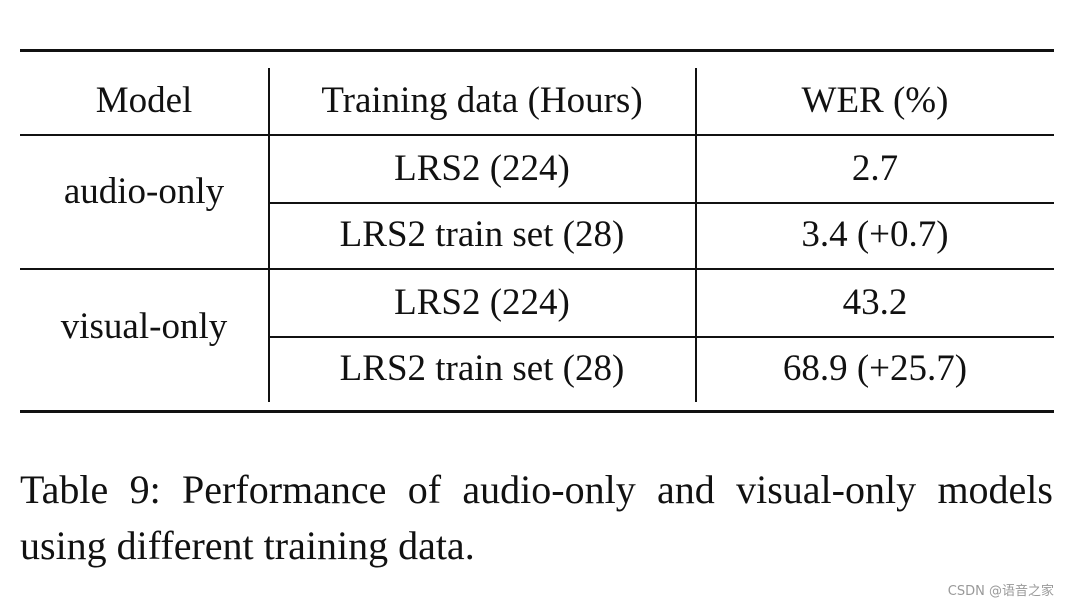 Image resolution: width=1068 pixels, height=608 pixels. What do you see at coordinates (144, 326) in the screenshot?
I see `model-cell: visual-only` at bounding box center [144, 326].